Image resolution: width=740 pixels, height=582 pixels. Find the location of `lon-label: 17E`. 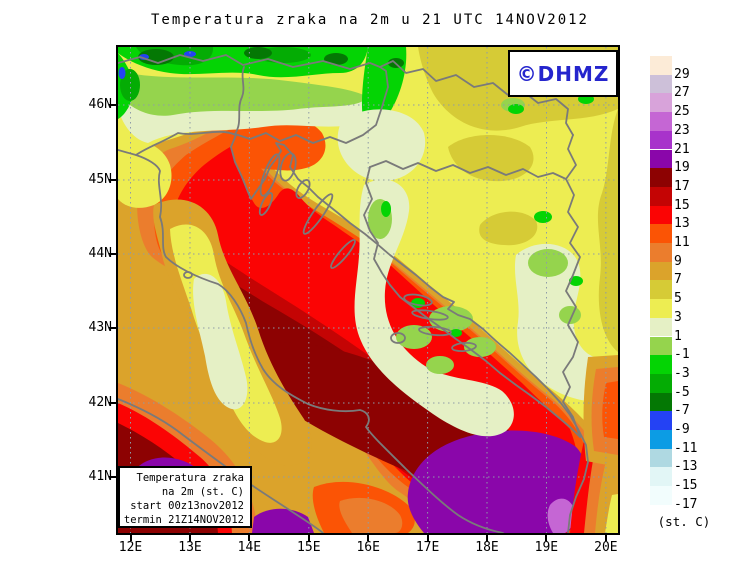

lon-label: 17E is located at coordinates (427, 547).